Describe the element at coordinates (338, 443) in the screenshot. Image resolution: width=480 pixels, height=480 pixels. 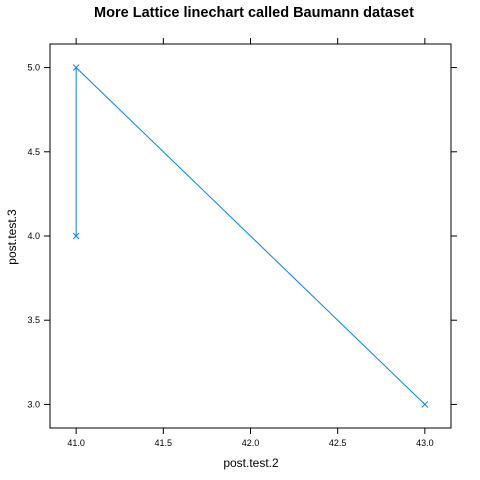
I see `x-tick-label: 42.5` at that location.